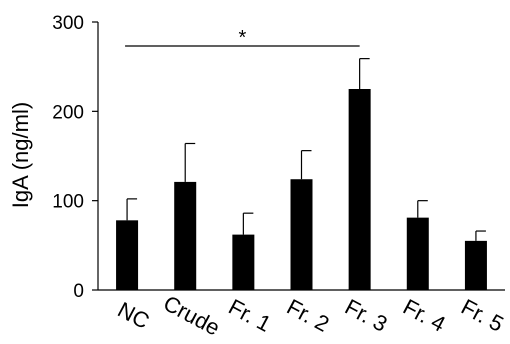 The width and height of the screenshot is (510, 344). I want to click on y-tick-label: 100, so click(68, 202).